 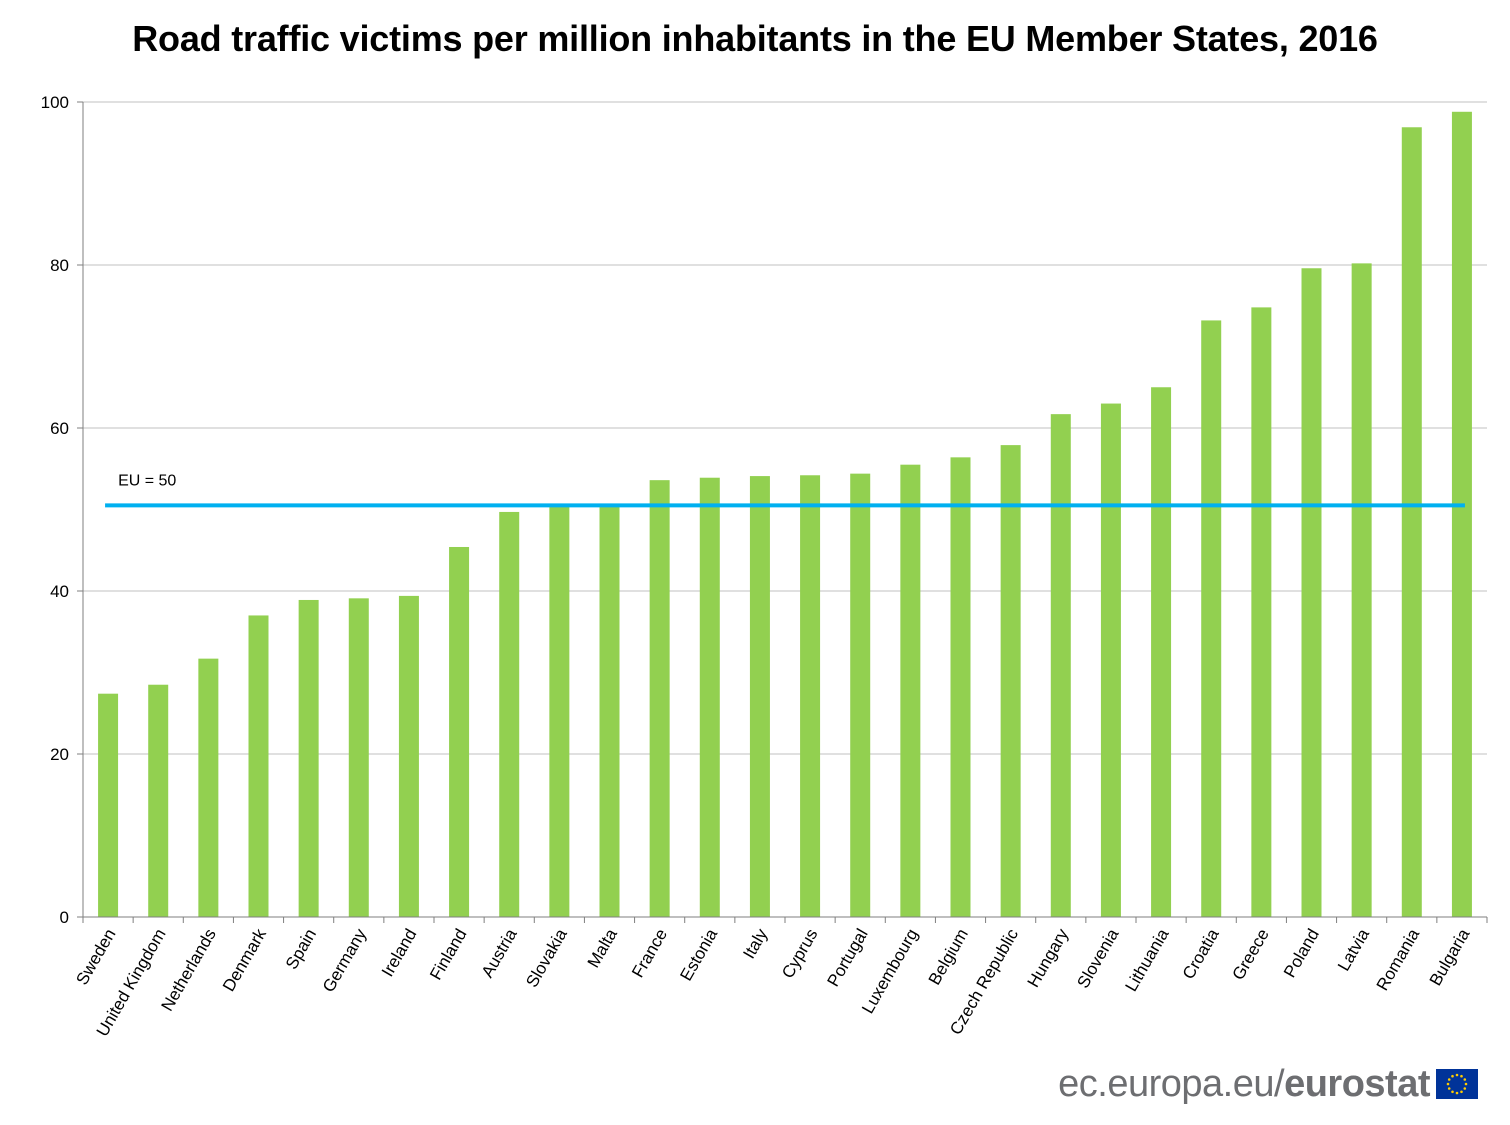 I want to click on x-tick-label: Spain, so click(x=301, y=949).